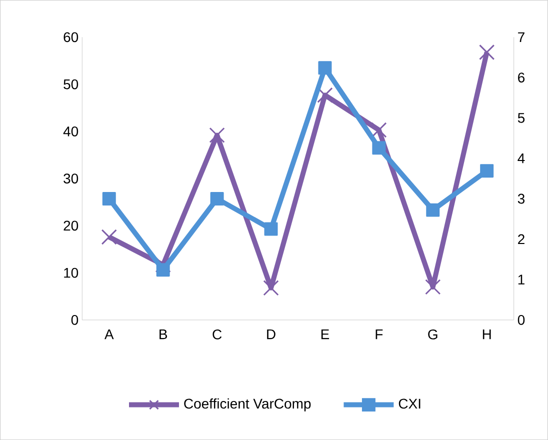 The height and width of the screenshot is (440, 548). What do you see at coordinates (71, 273) in the screenshot?
I see `y-tick-label: 10` at bounding box center [71, 273].